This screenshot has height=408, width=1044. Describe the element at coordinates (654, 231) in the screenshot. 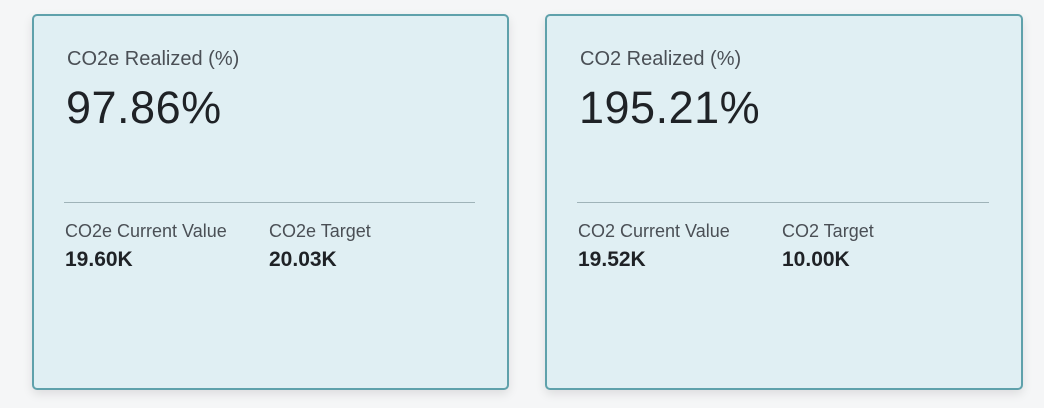

I see `current-value-label: CO2 Current Value` at that location.